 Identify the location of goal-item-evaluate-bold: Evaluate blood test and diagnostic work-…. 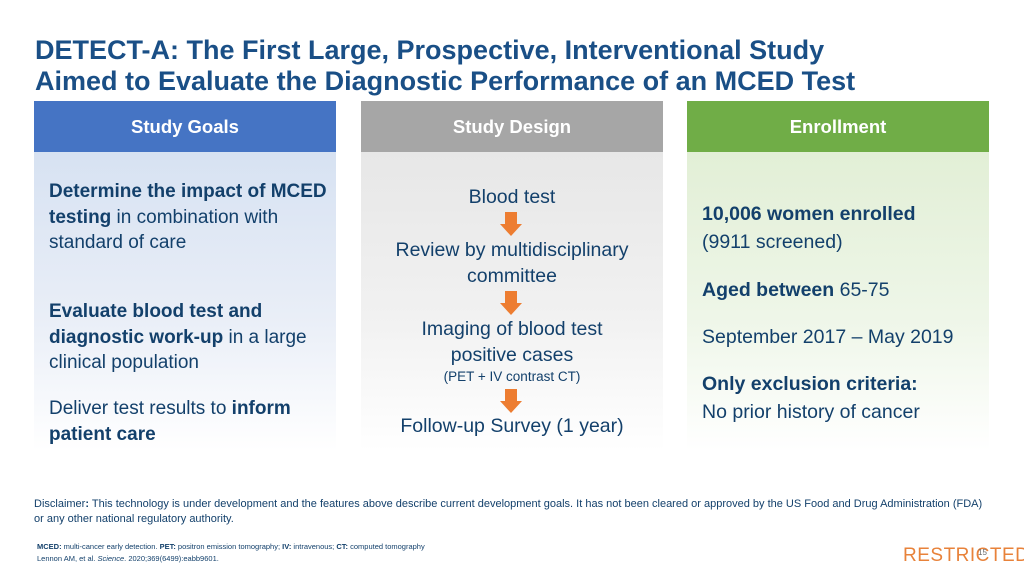
(156, 324).